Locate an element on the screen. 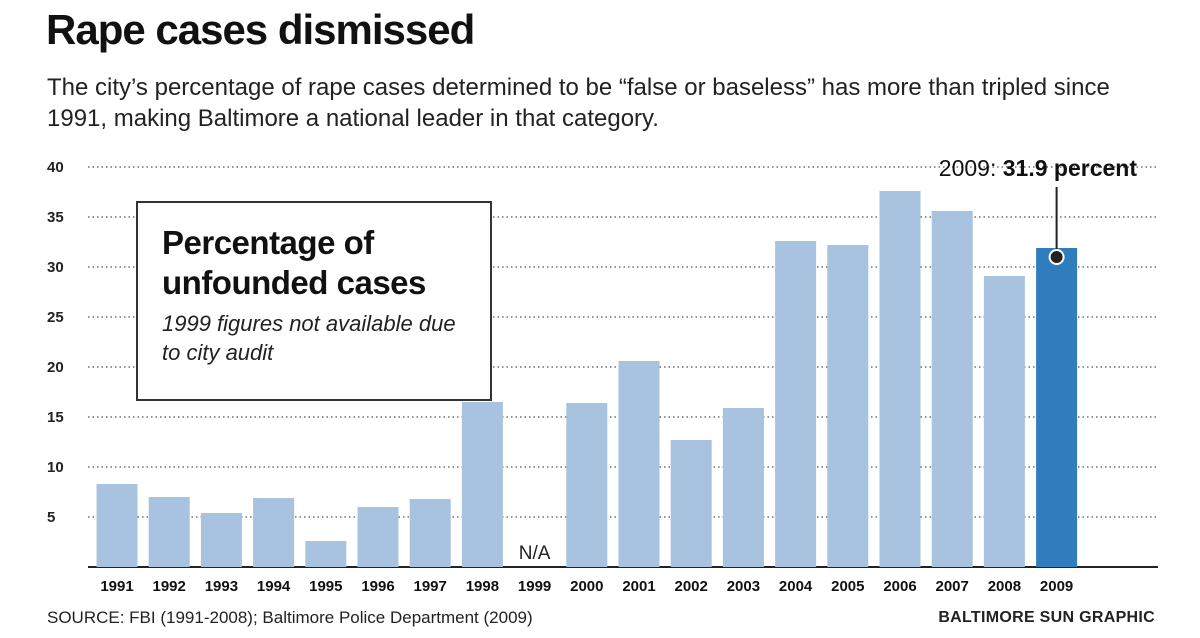 The height and width of the screenshot is (638, 1200). bar-1993 is located at coordinates (221, 540).